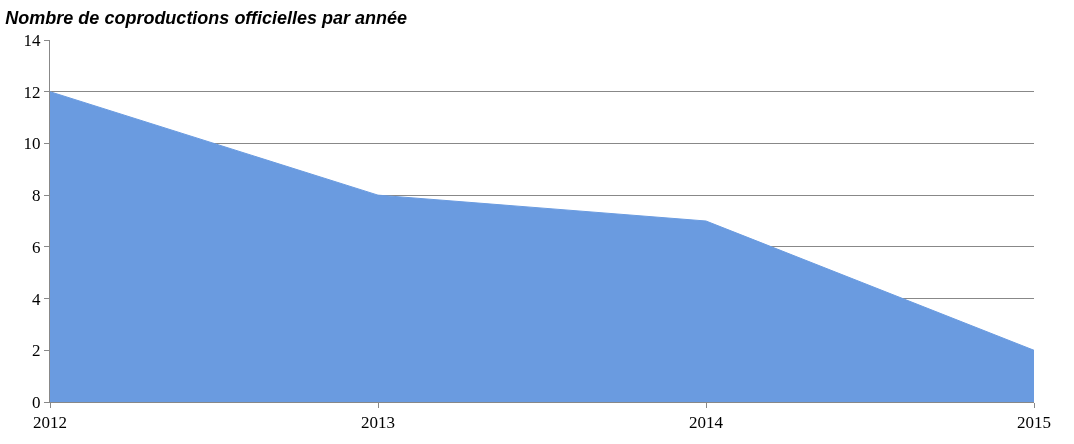 The width and height of the screenshot is (1074, 444). I want to click on x-tick-label: 2015, so click(1034, 423).